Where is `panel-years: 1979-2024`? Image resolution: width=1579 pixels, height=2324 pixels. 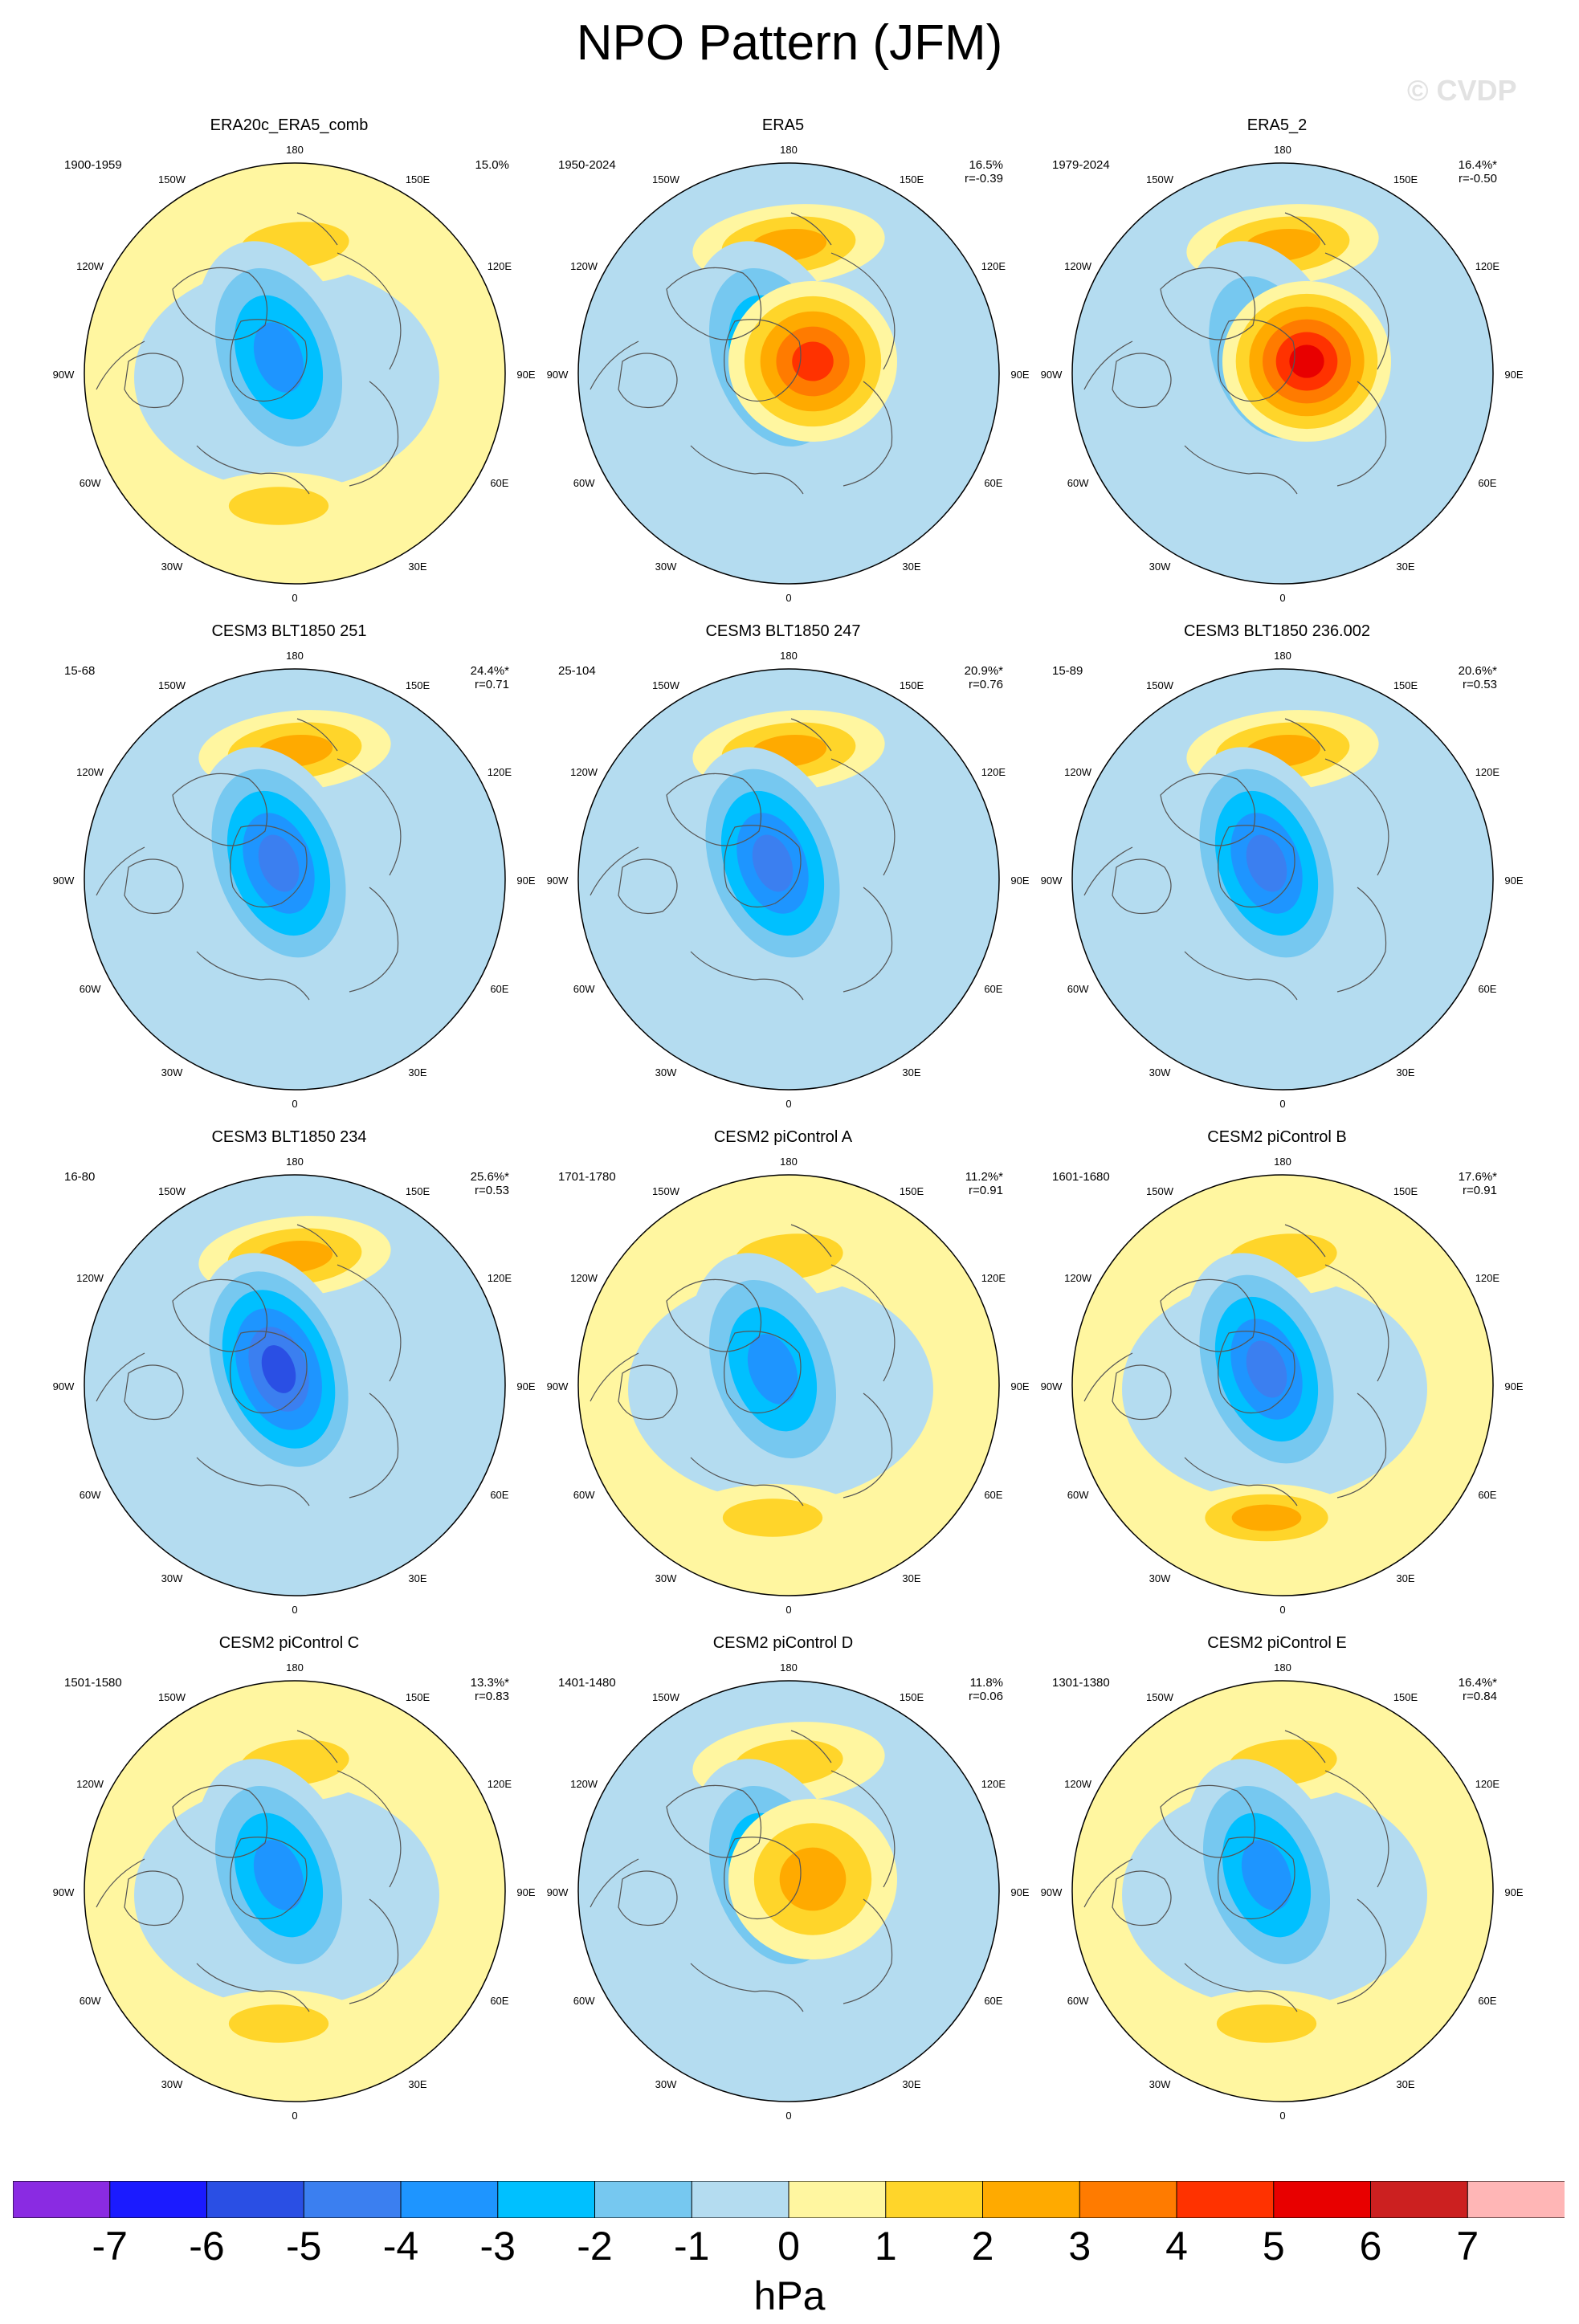 panel-years: 1979-2024 is located at coordinates (1081, 165).